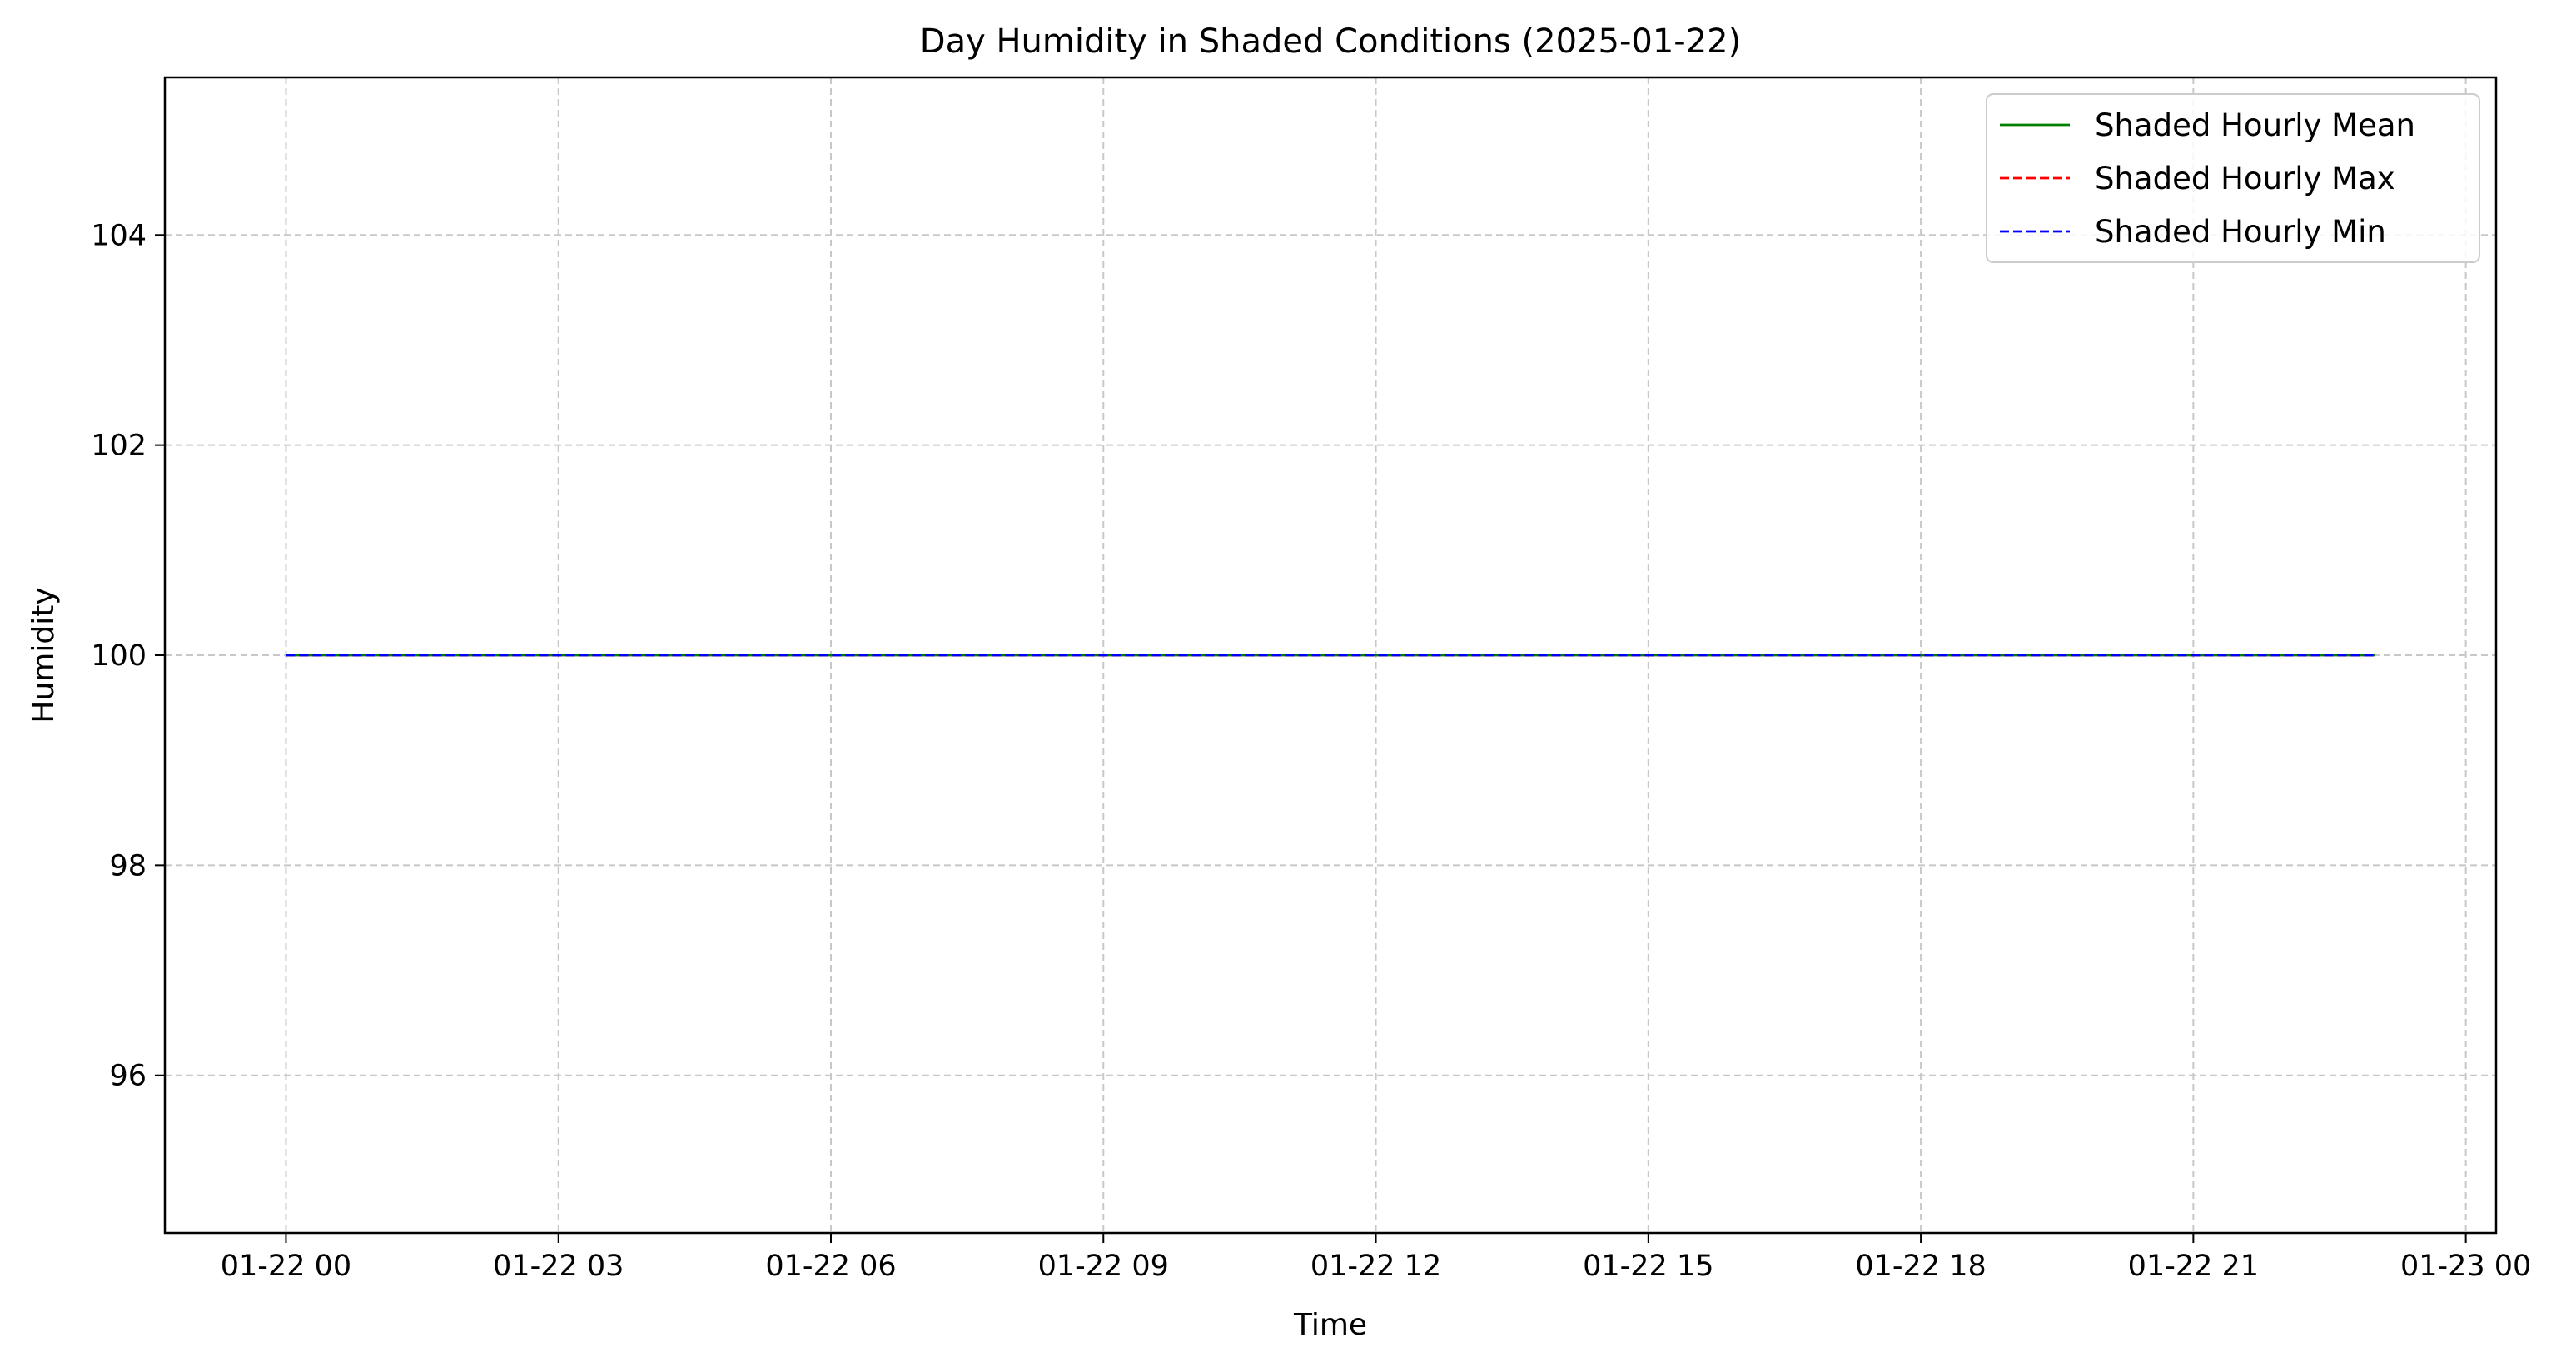 This screenshot has height=1367, width=2576. Describe the element at coordinates (1375, 1266) in the screenshot. I see `x-tick-label: 01-22 12` at that location.